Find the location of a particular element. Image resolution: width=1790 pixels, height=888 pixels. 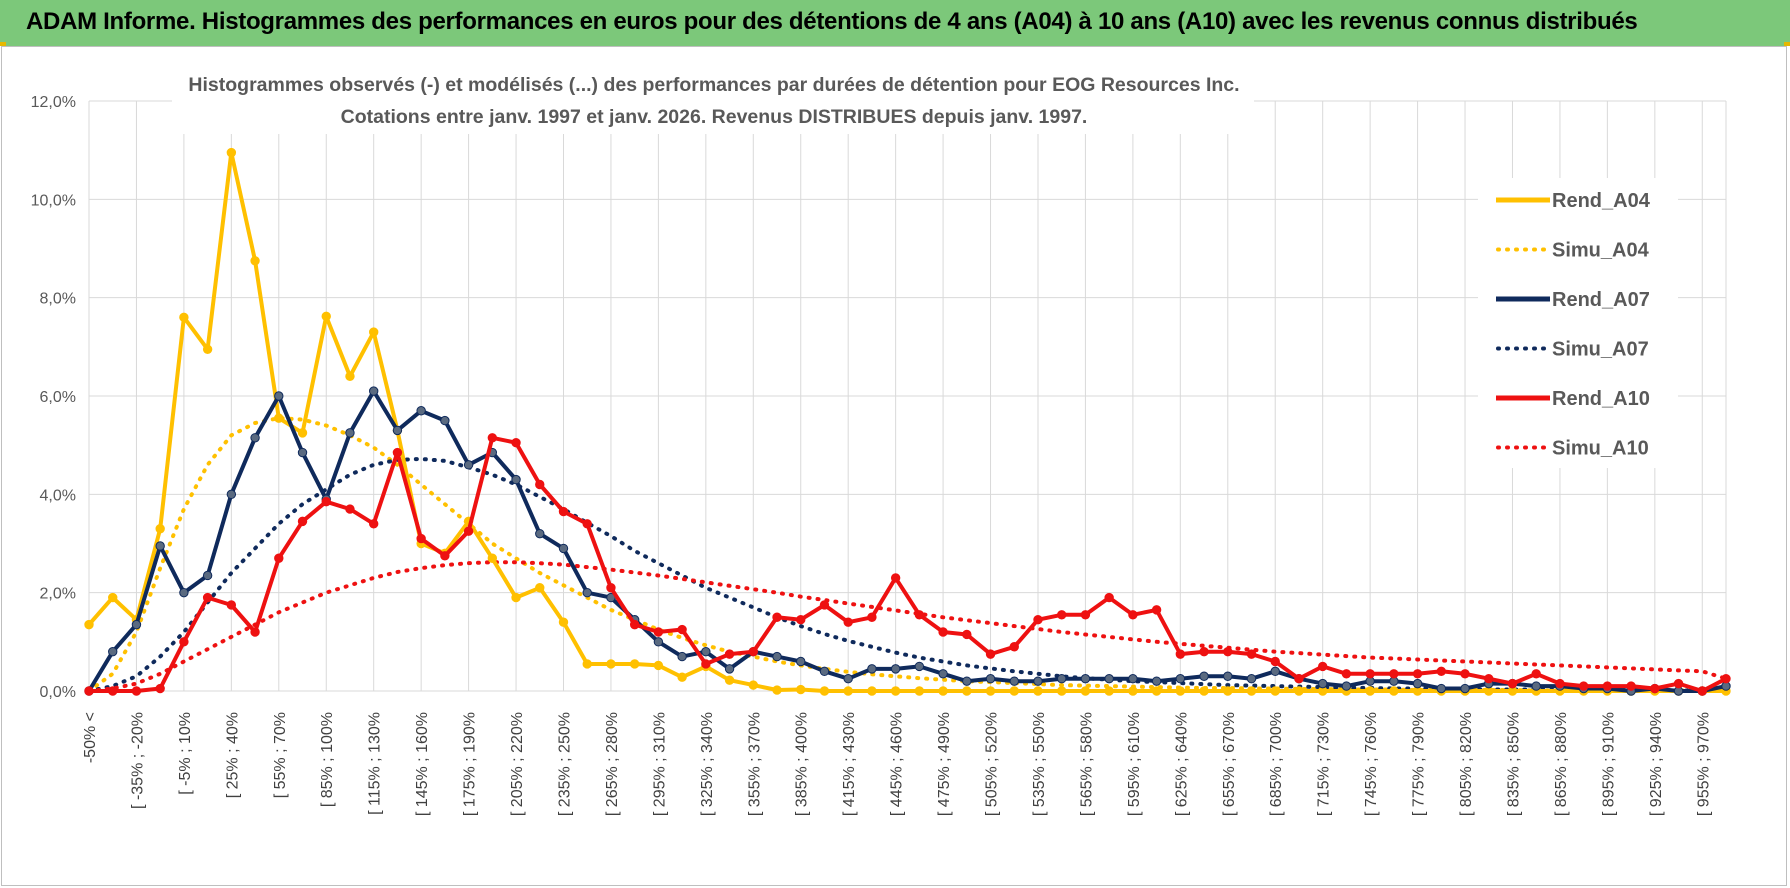

legend-label: Rend_A10 is located at coordinates (1601, 399).